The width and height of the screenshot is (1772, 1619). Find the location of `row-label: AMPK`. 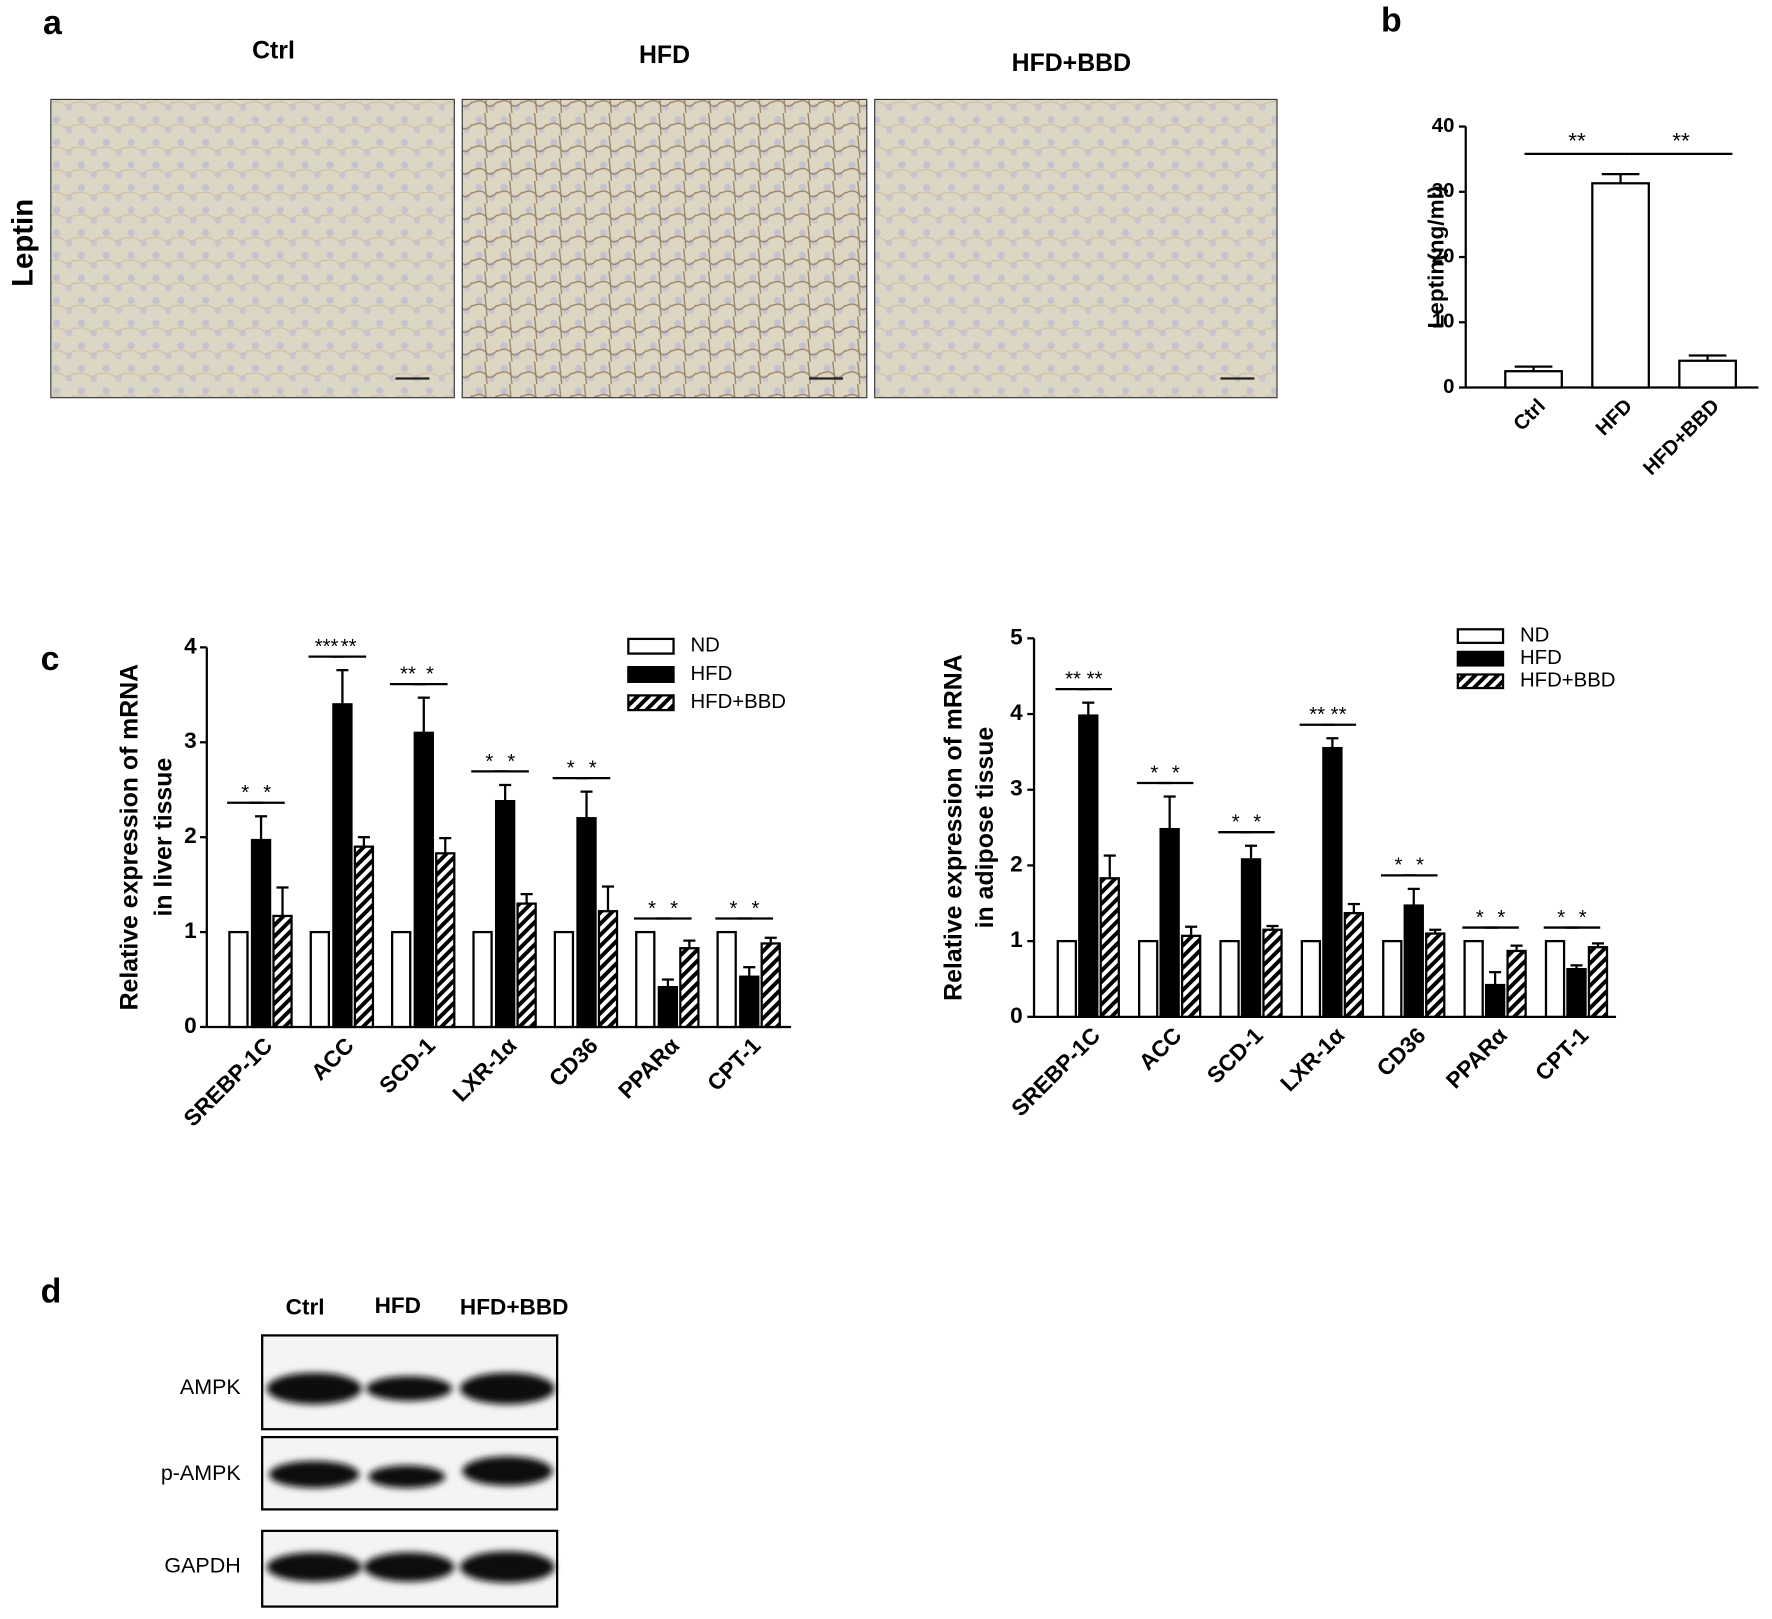

row-label: AMPK is located at coordinates (210, 1387).